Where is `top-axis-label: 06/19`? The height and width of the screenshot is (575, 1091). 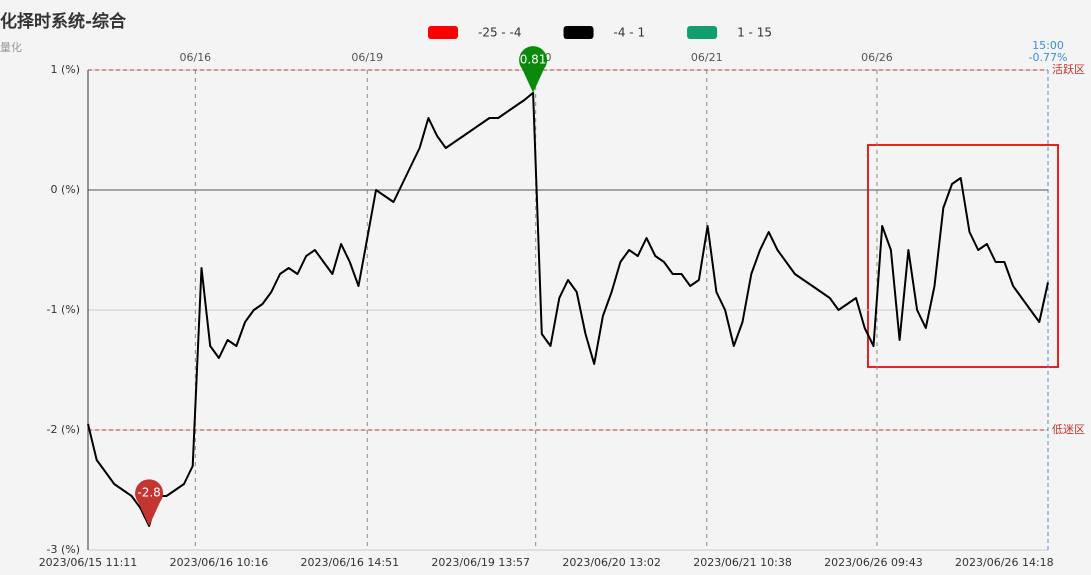
top-axis-label: 06/19 is located at coordinates (367, 57).